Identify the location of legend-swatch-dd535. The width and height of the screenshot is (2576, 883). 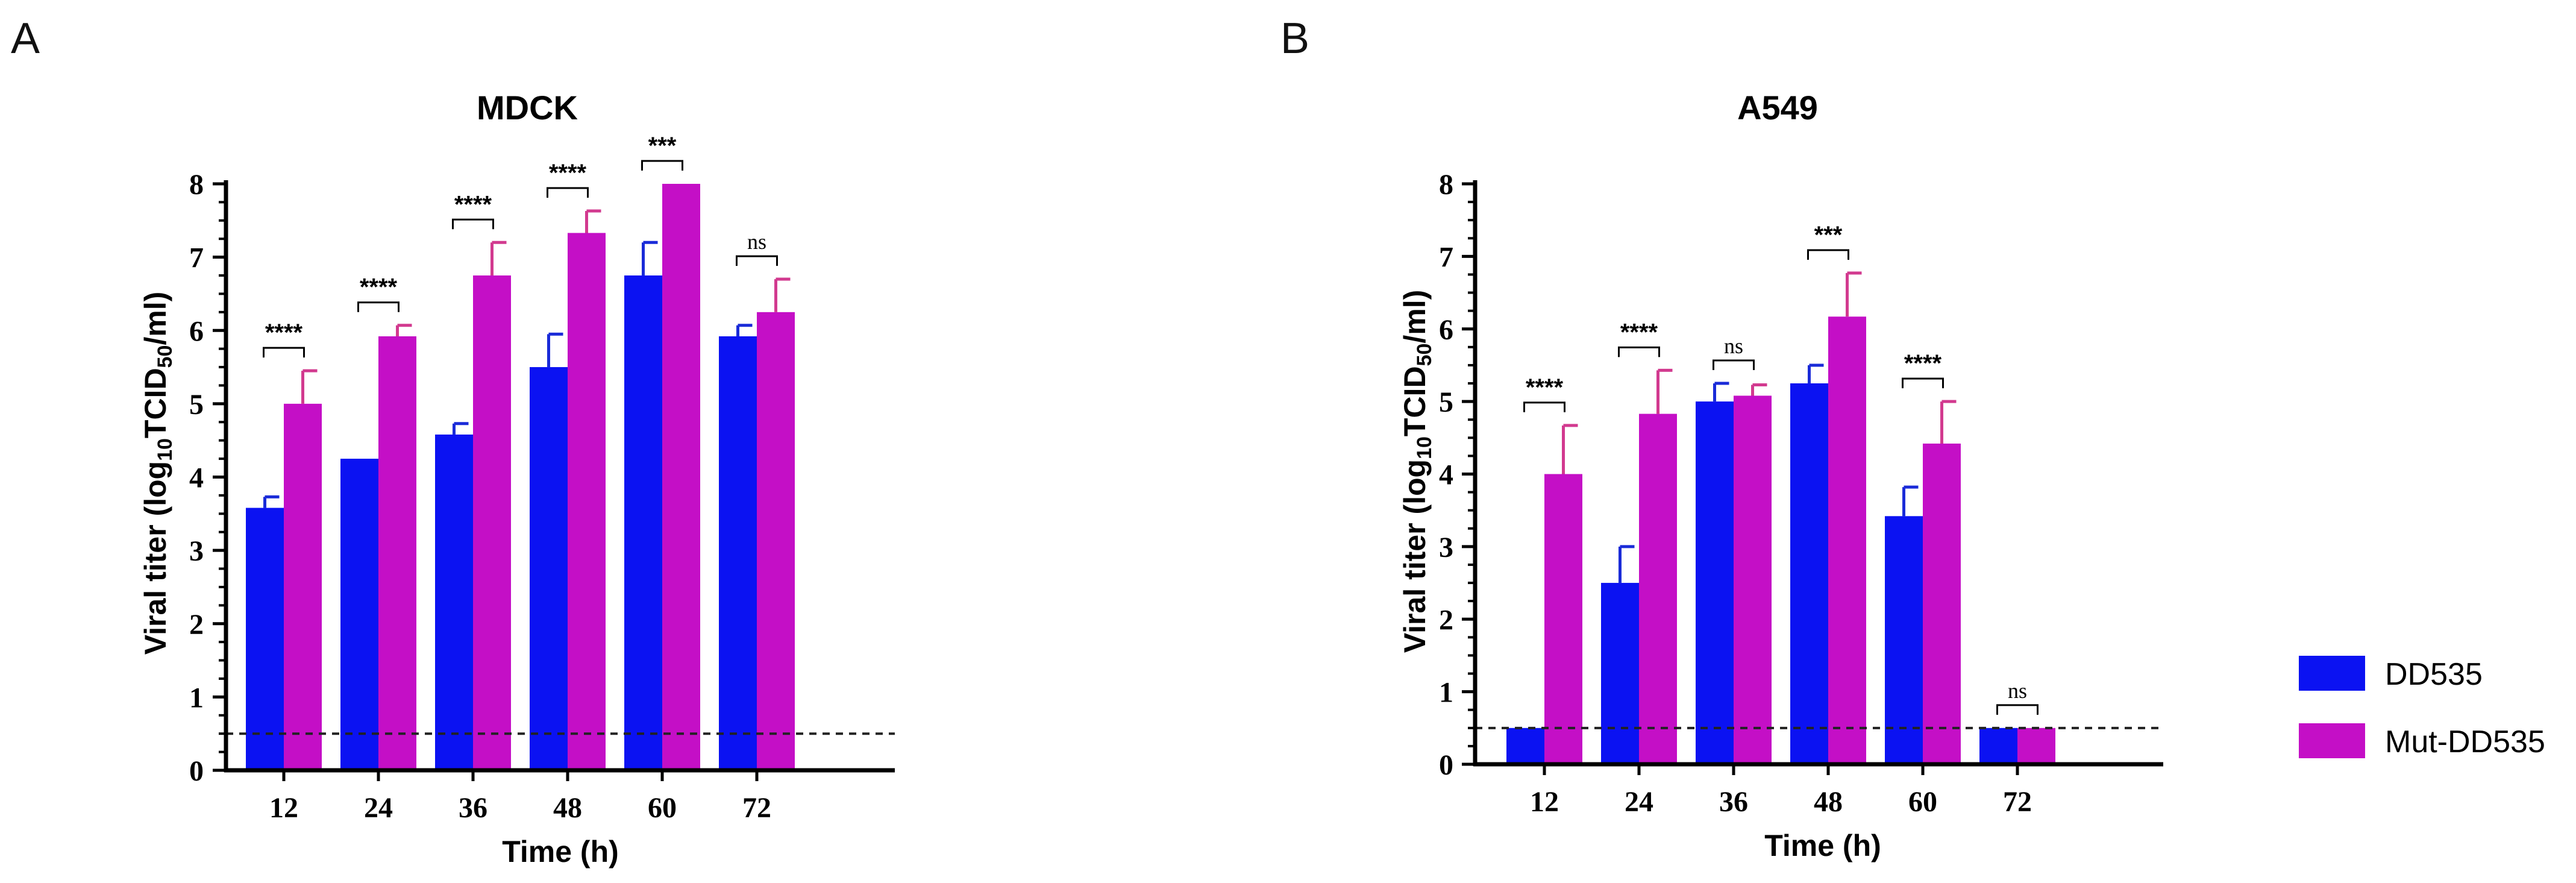
(2332, 673).